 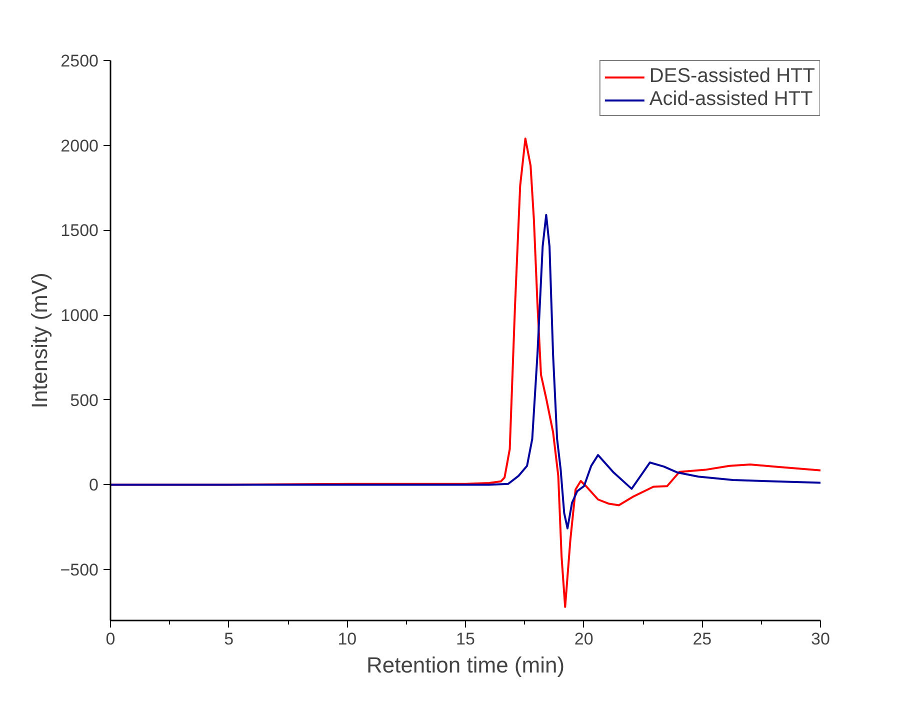 I want to click on x-tick-label: 15, so click(x=465, y=639).